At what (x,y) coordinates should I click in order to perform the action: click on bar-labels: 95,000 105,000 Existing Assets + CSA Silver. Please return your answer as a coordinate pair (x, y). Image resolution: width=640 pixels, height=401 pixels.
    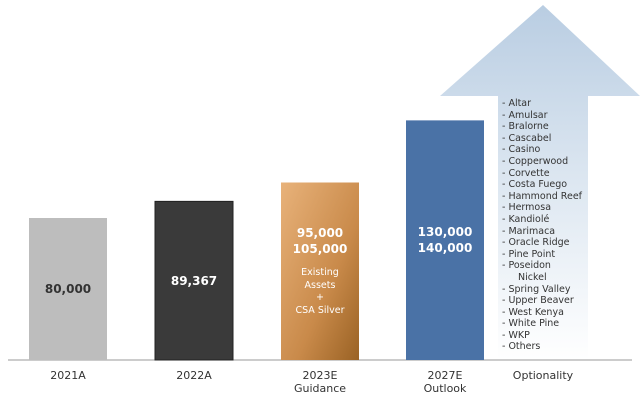
    Looking at the image, I should click on (320, 272).